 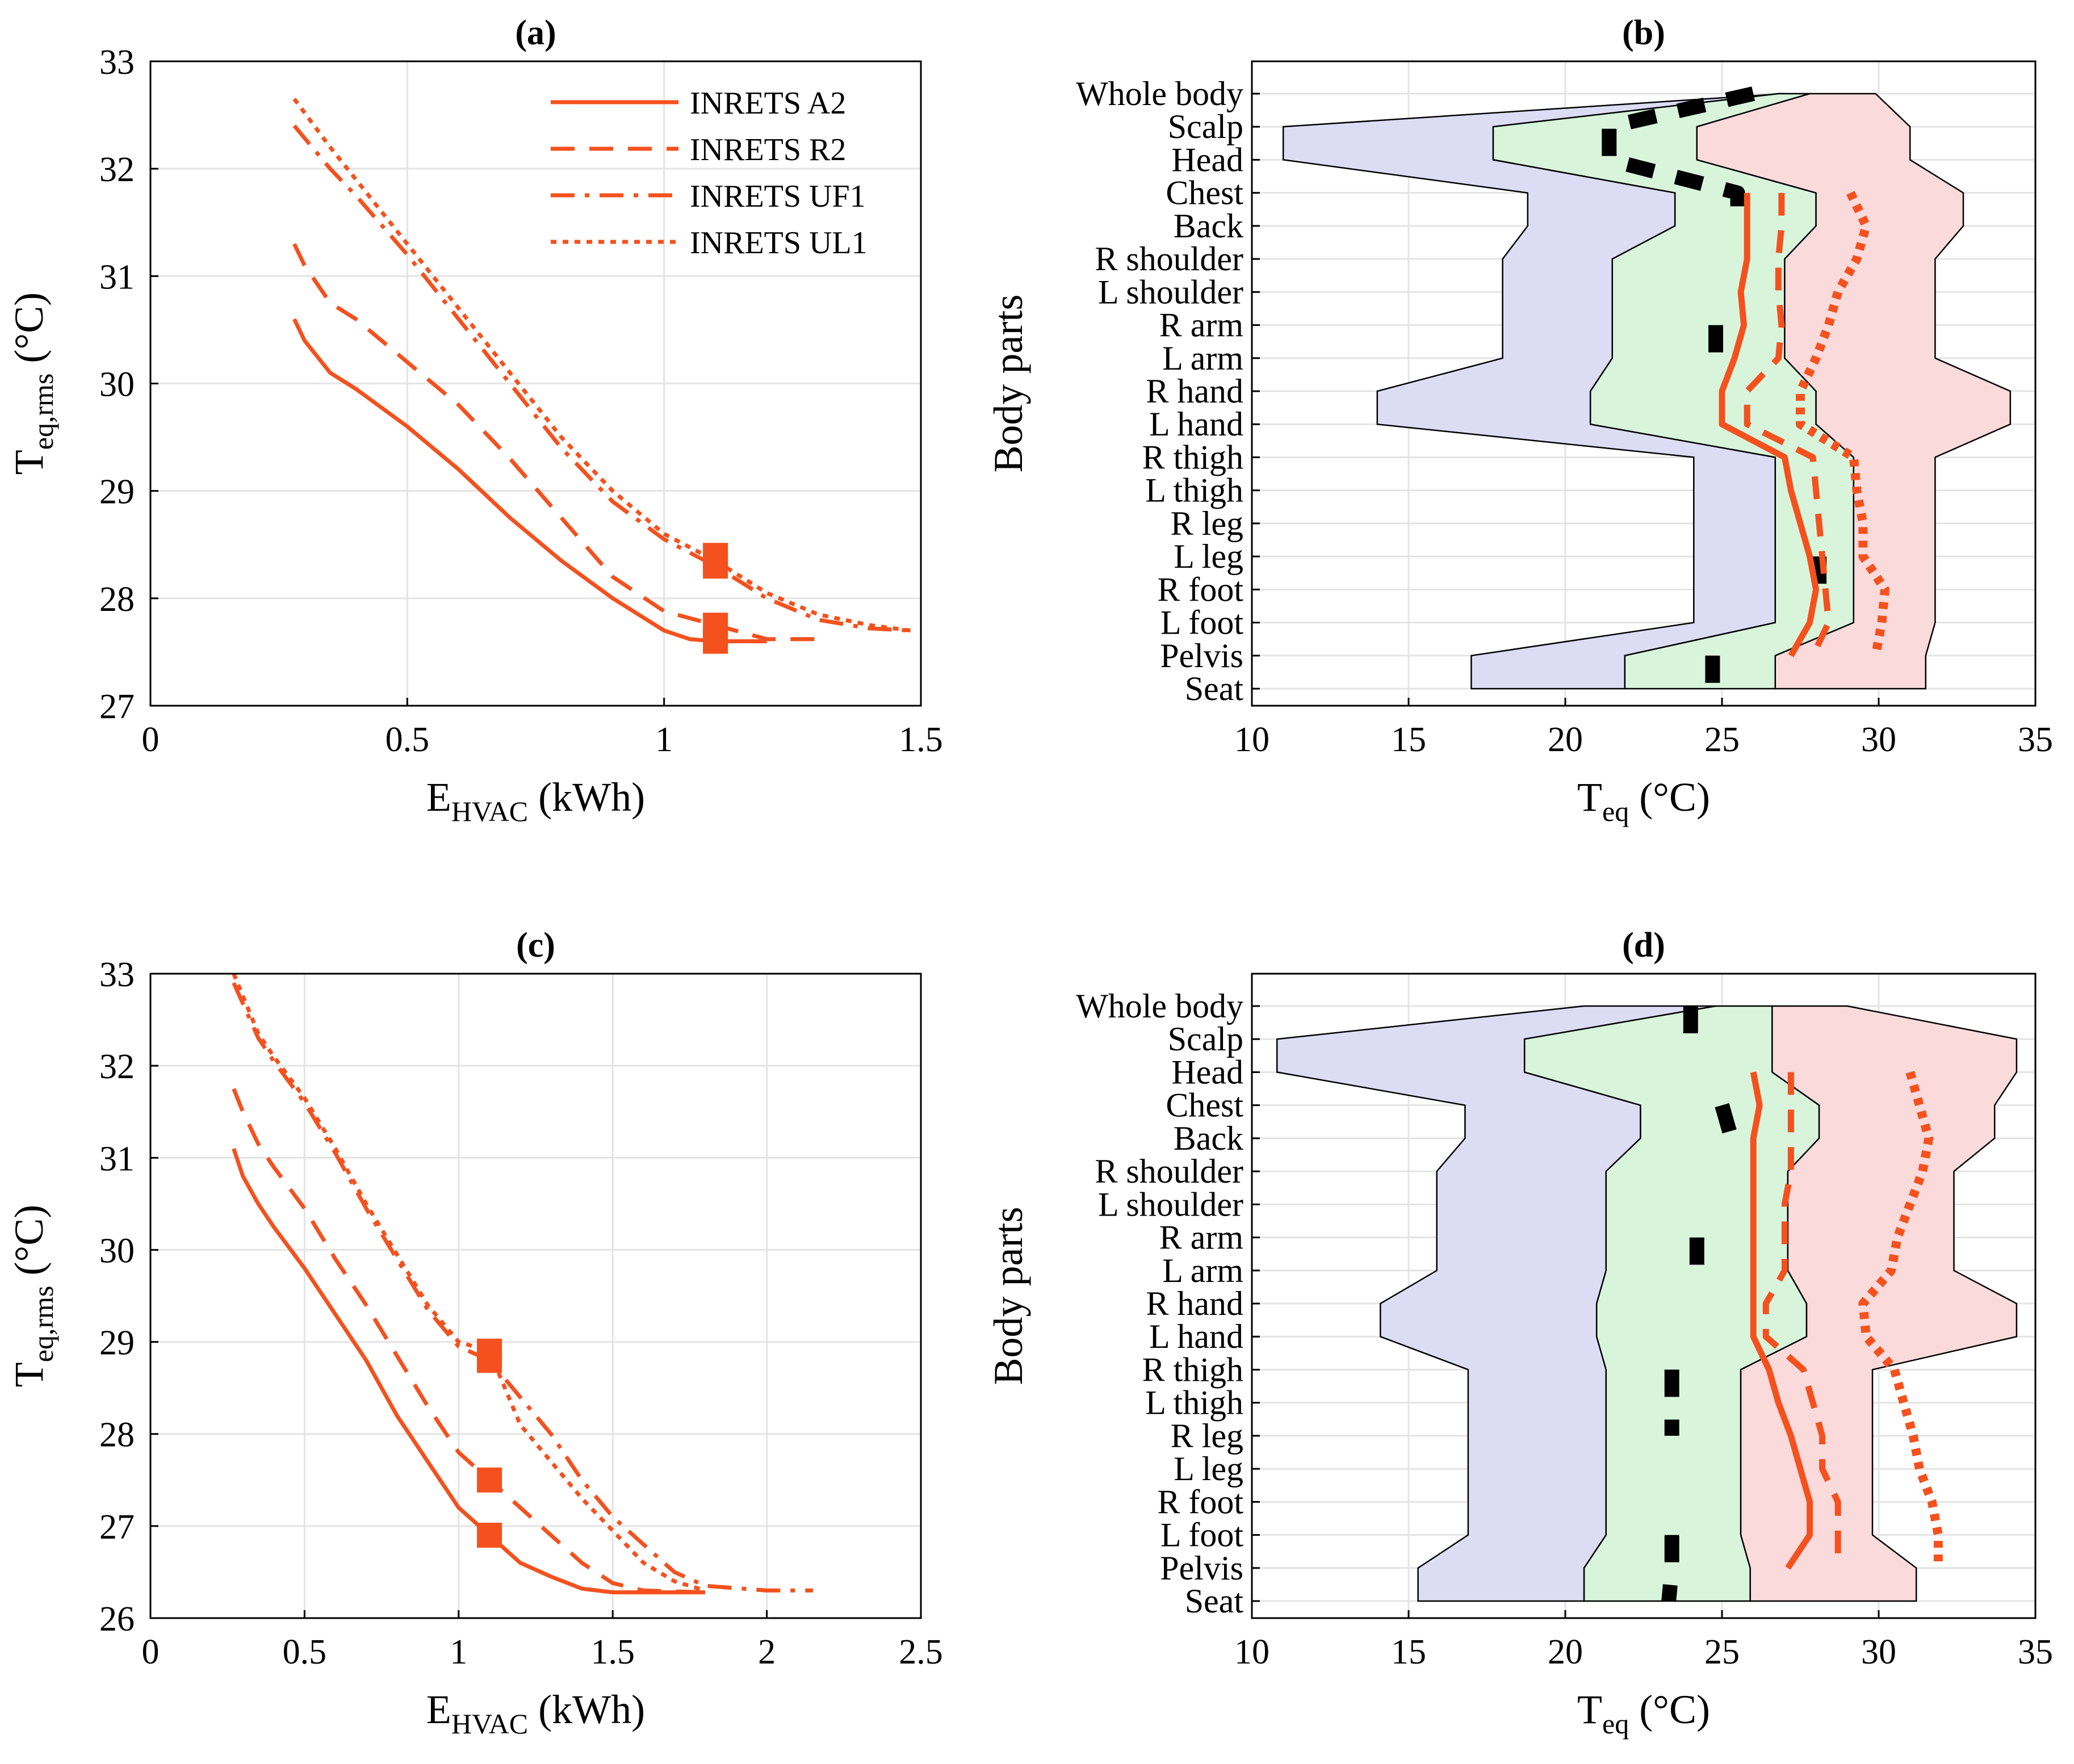 What do you see at coordinates (1201, 1238) in the screenshot?
I see `body-part-label: R arm` at bounding box center [1201, 1238].